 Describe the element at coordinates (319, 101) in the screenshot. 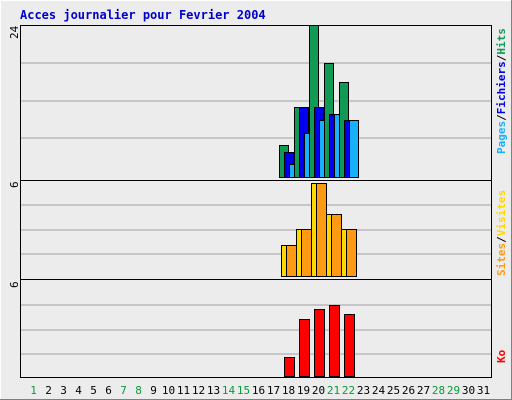

I see `panel1-bars` at that location.